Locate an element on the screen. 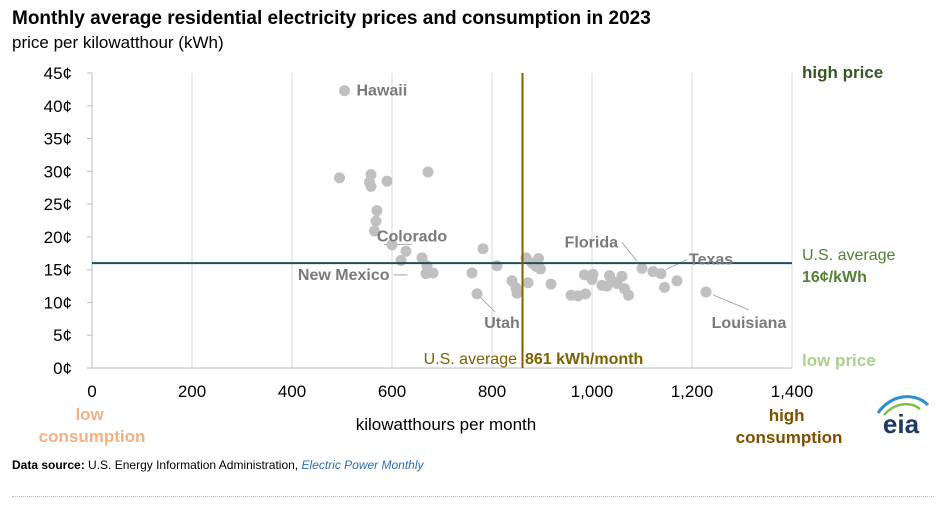 The height and width of the screenshot is (507, 946). state-label: Colorado is located at coordinates (412, 236).